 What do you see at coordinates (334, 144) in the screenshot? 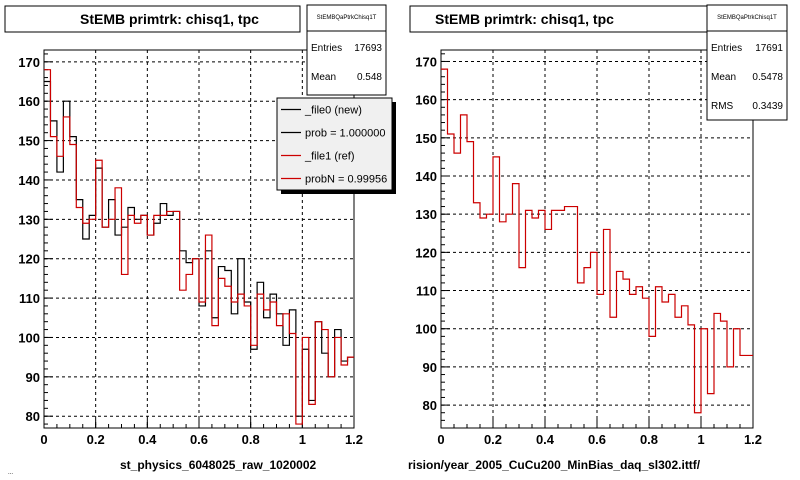
I see `legend-box` at bounding box center [334, 144].